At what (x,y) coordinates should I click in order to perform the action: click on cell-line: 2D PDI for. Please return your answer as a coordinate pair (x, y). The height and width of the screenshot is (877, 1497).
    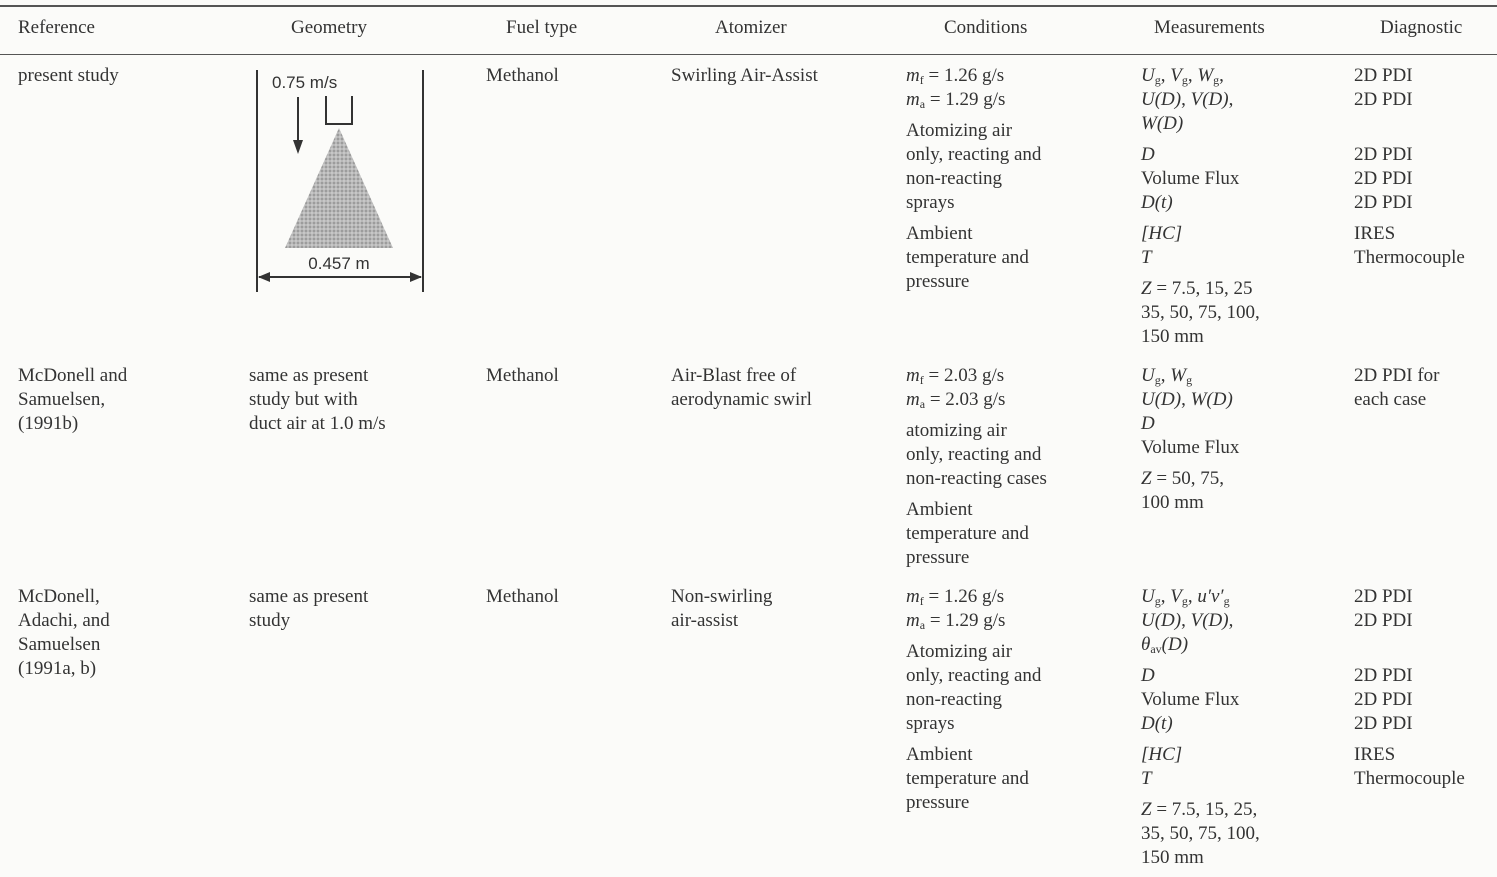
    Looking at the image, I should click on (1397, 376).